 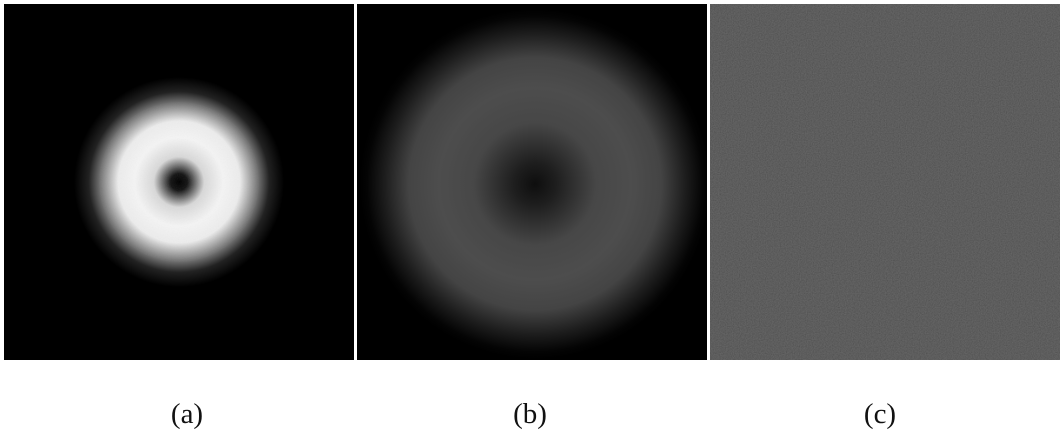 What do you see at coordinates (880, 414) in the screenshot?
I see `caption-c: (c)` at bounding box center [880, 414].